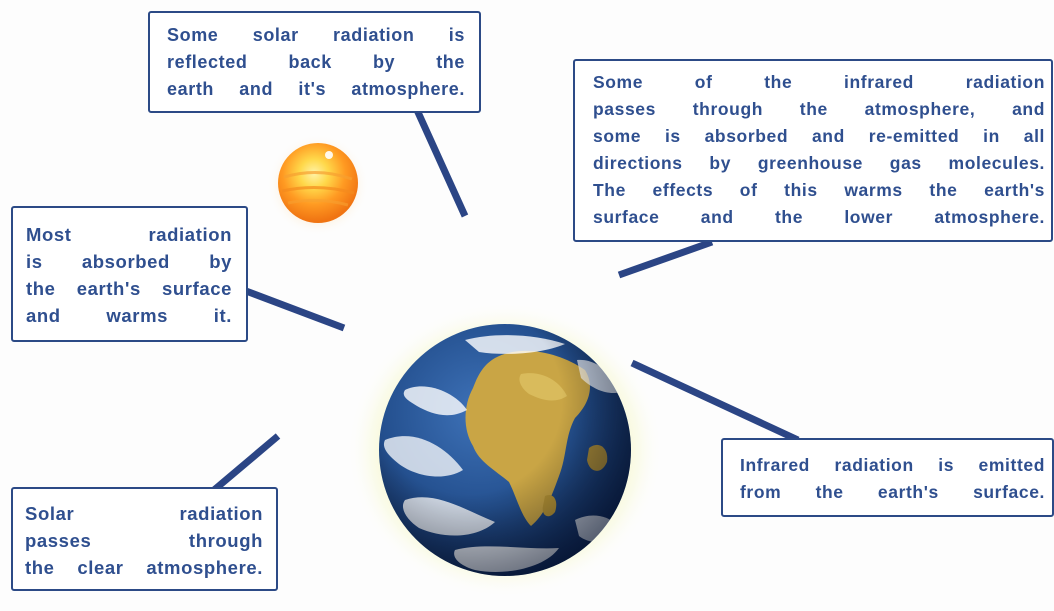  I want to click on callout-line: passes through the atmosphere, and, so click(819, 109).